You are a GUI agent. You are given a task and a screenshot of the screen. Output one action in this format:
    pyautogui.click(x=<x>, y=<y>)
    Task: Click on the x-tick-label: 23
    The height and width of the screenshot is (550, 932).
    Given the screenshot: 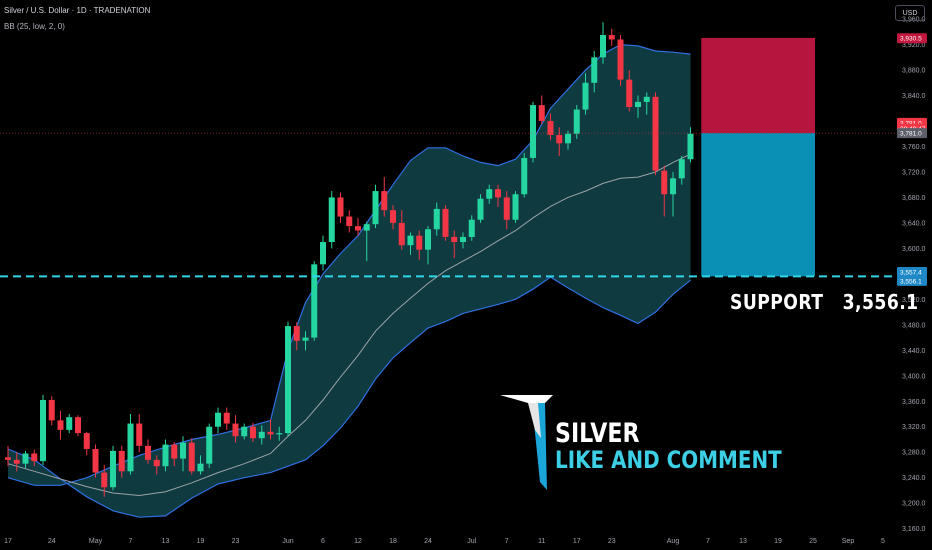 What is the action you would take?
    pyautogui.click(x=236, y=541)
    